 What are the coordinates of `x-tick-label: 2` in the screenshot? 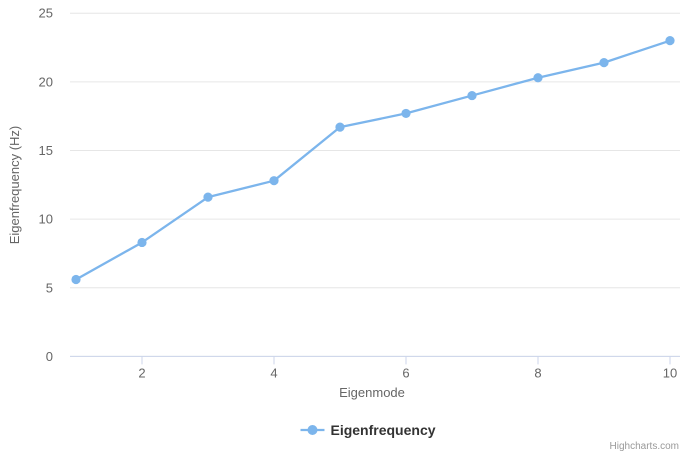 It's located at (141, 372).